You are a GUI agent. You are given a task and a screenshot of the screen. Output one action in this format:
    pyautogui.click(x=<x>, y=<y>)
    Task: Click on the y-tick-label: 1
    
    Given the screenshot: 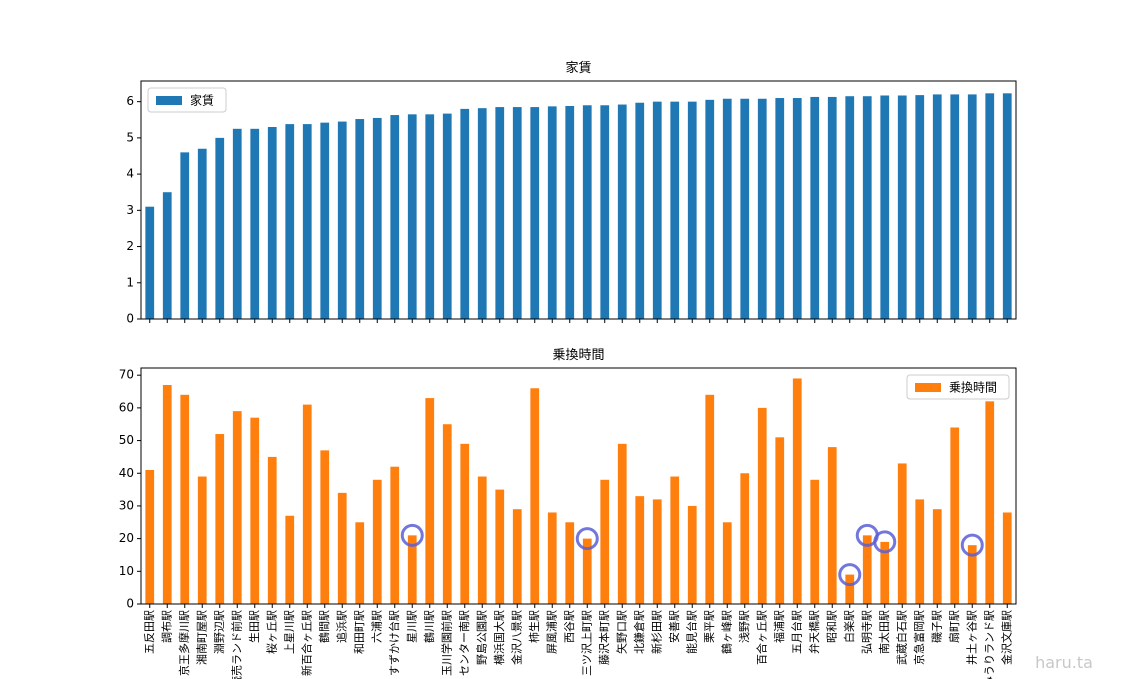 What is the action you would take?
    pyautogui.click(x=130, y=282)
    